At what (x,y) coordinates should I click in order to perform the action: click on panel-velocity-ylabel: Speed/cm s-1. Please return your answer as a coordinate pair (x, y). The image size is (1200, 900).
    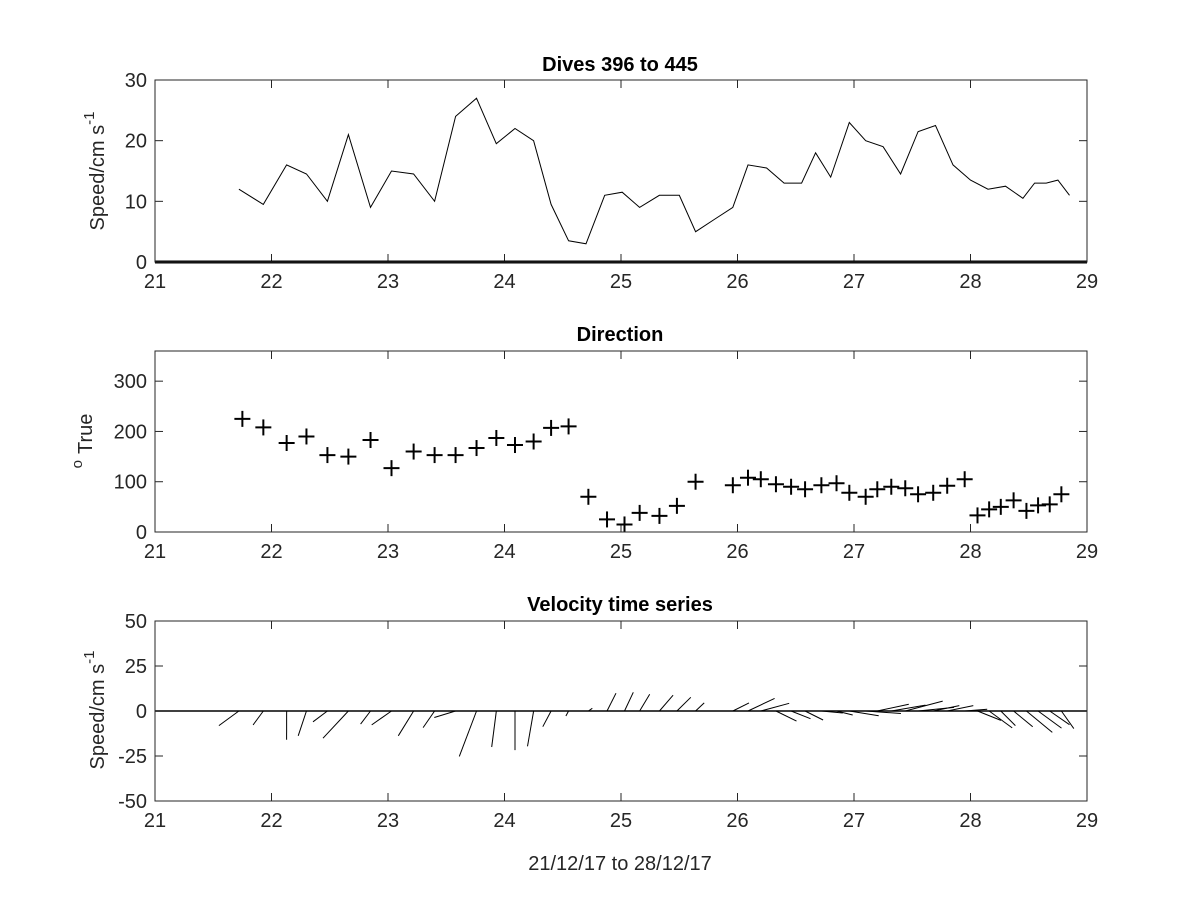
    Looking at the image, I should click on (95, 710).